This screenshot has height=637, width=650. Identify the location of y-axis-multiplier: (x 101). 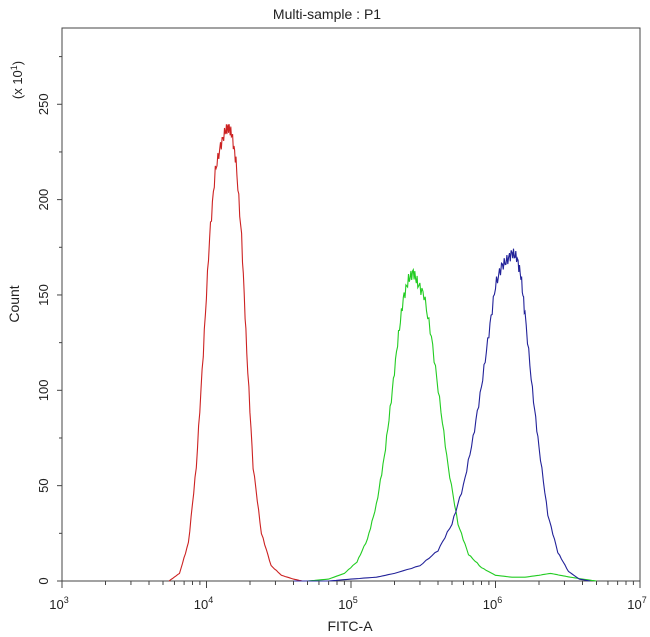
(17, 80).